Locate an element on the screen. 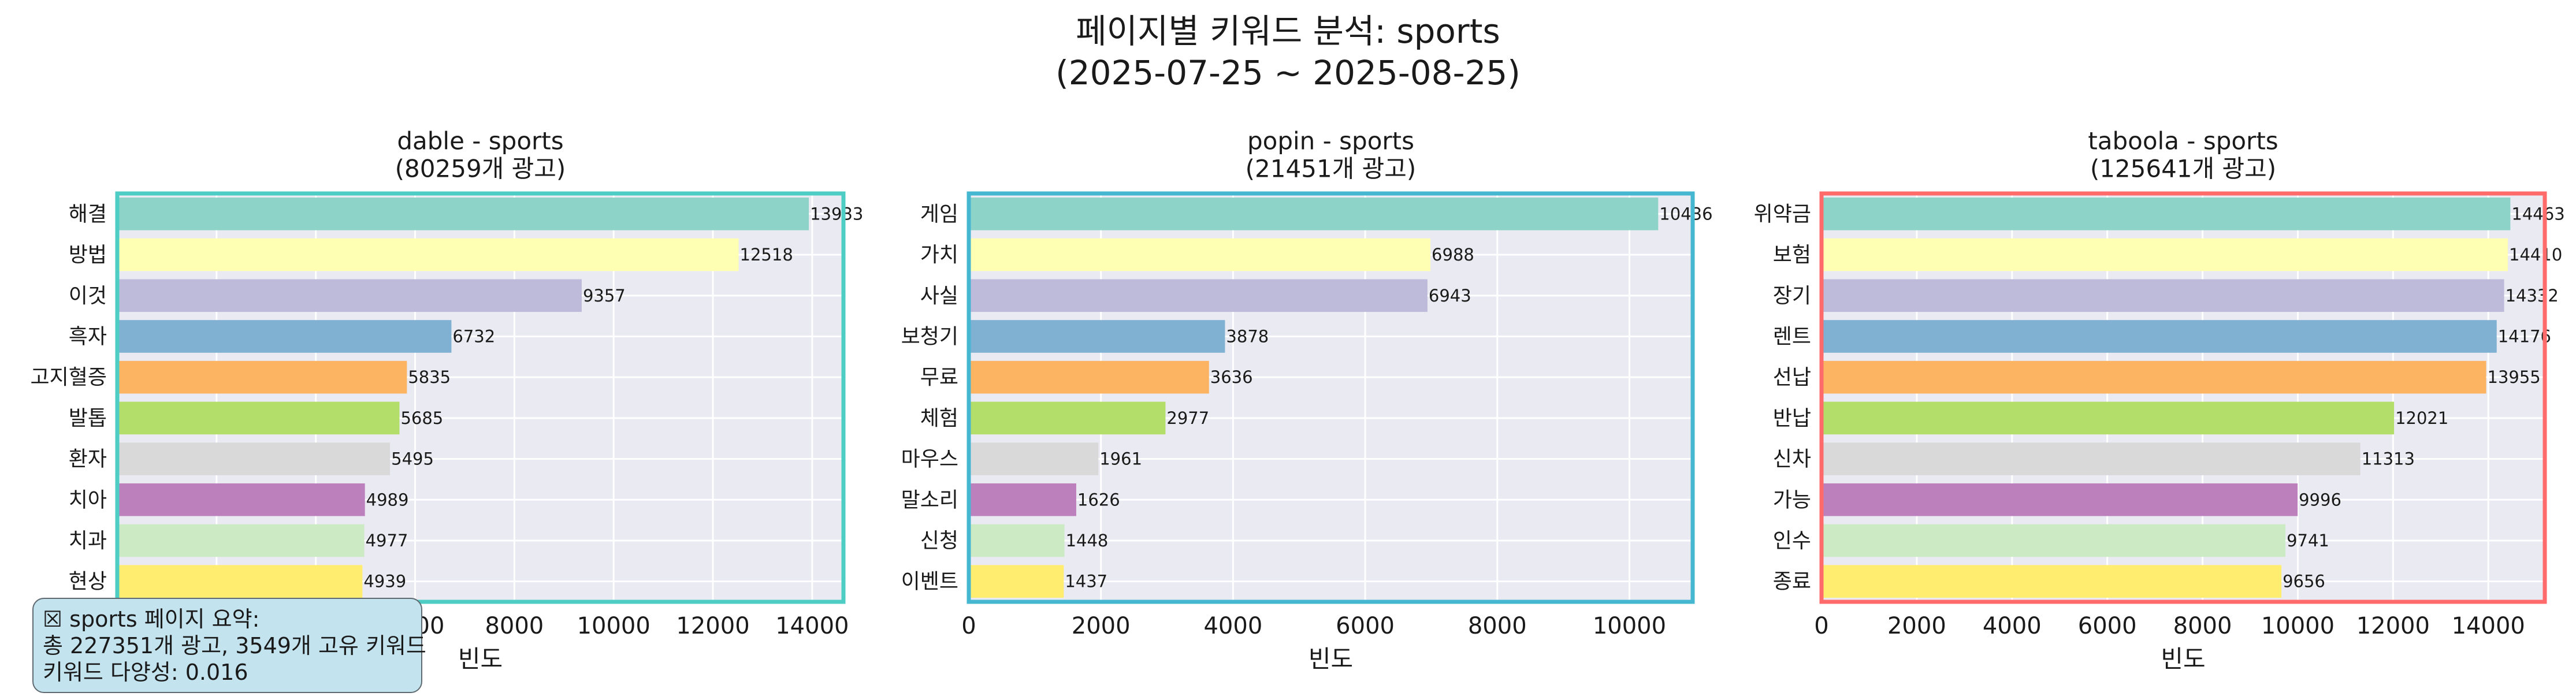  panel-3-value-label: 9656 is located at coordinates (2304, 581).